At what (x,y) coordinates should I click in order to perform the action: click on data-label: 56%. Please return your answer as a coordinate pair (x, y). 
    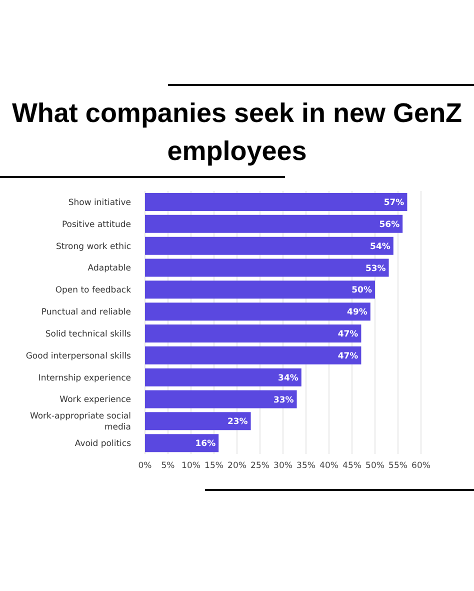
    Looking at the image, I should click on (389, 225).